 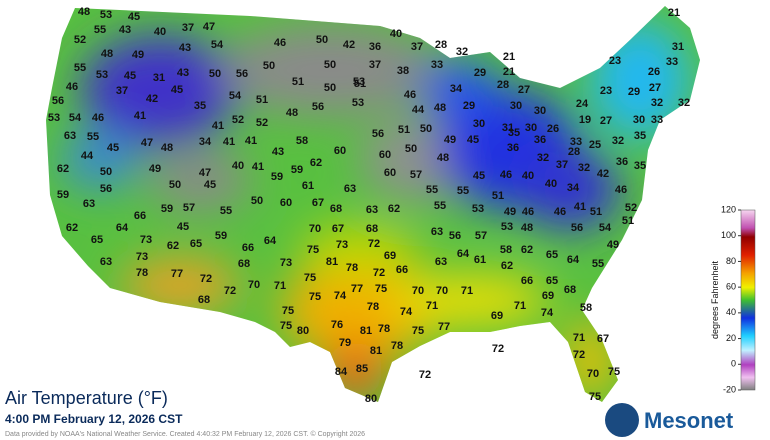 I want to click on station-temperature: 44, so click(x=418, y=110).